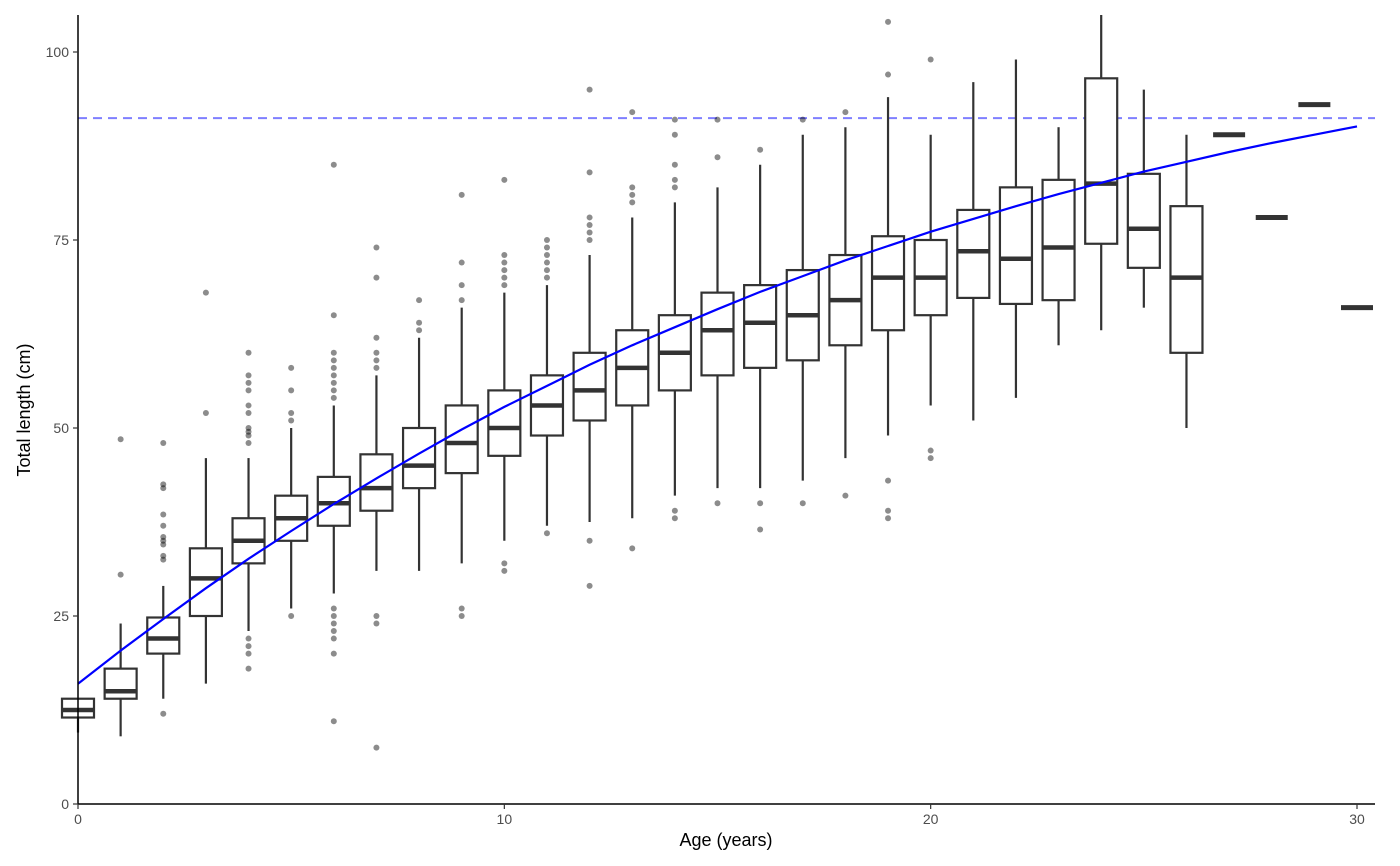  What do you see at coordinates (61, 240) in the screenshot?
I see `y-tick-label: 75` at bounding box center [61, 240].